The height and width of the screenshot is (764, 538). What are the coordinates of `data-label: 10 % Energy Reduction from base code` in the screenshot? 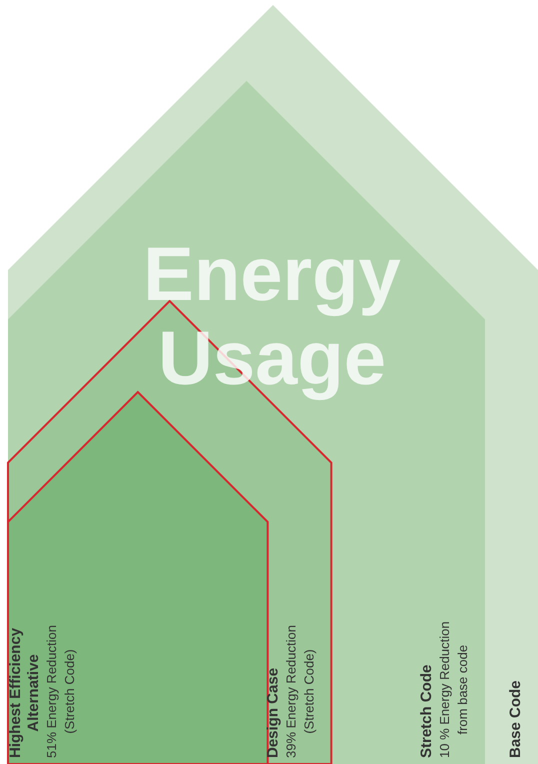 It's located at (453, 689).